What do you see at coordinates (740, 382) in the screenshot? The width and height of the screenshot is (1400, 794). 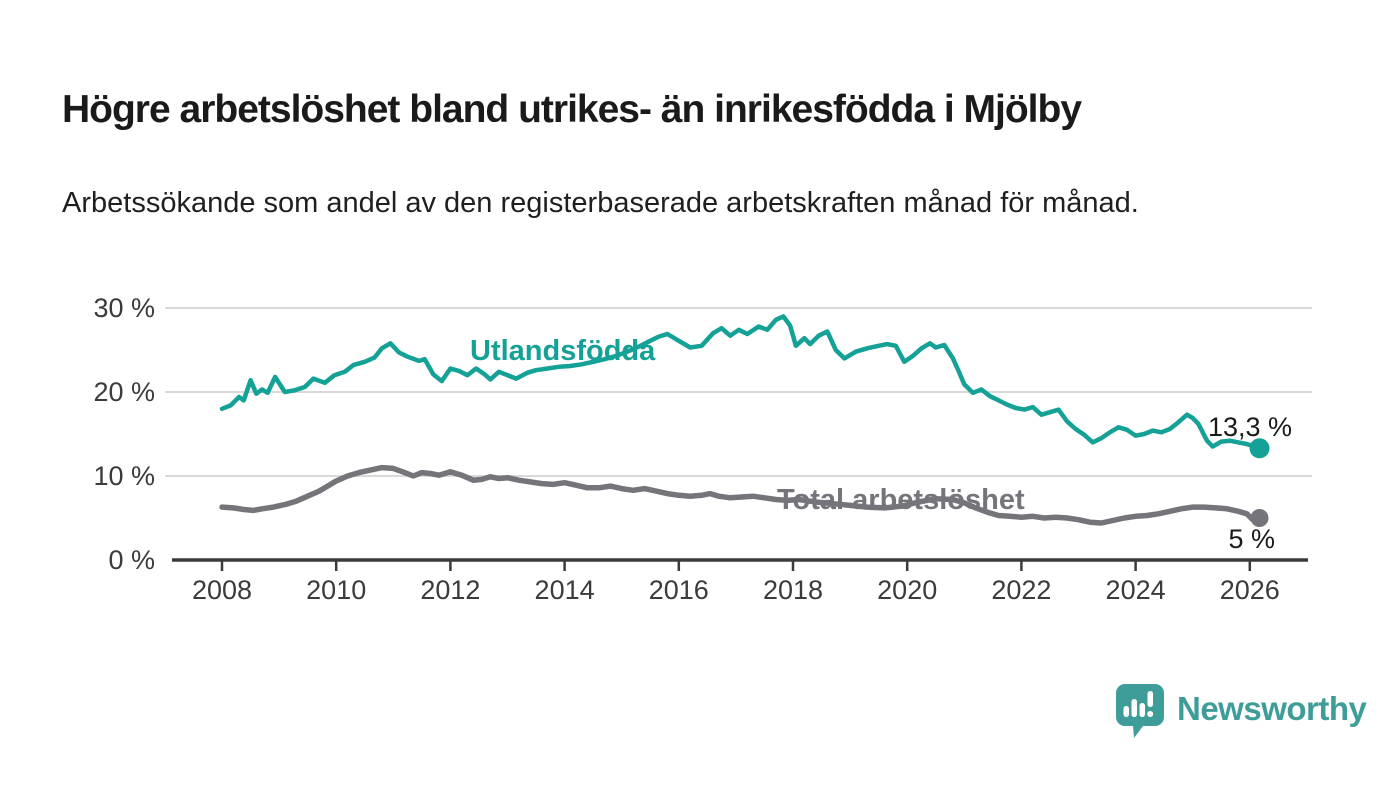 I see `series-line-utlandsfodda` at bounding box center [740, 382].